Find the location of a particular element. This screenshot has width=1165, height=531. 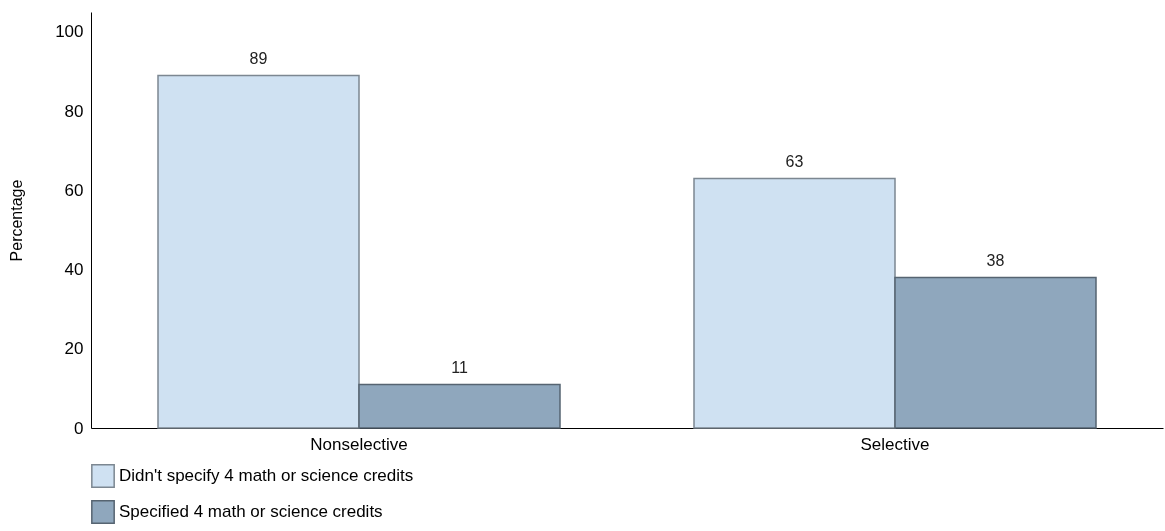

y-tick-label: 60 is located at coordinates (74, 190).